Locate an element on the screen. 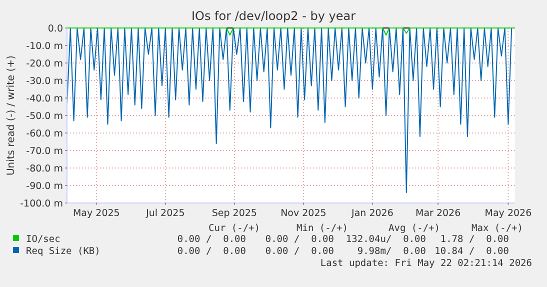 The height and width of the screenshot is (287, 547). y-tick-label: -20.0 m is located at coordinates (44, 64).